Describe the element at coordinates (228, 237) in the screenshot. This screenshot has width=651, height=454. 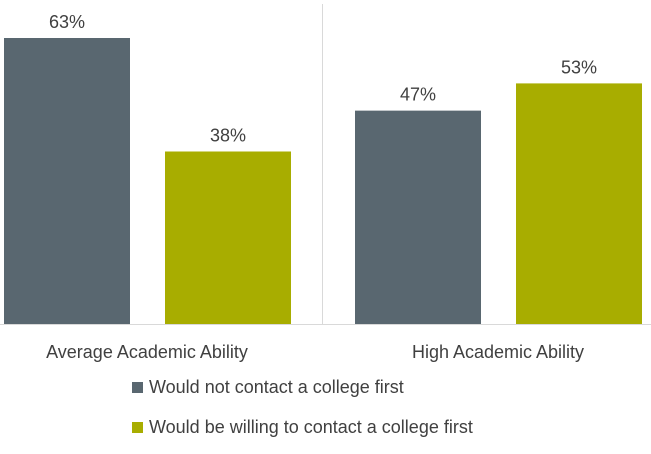
I see `bar-willing-contact-average` at that location.